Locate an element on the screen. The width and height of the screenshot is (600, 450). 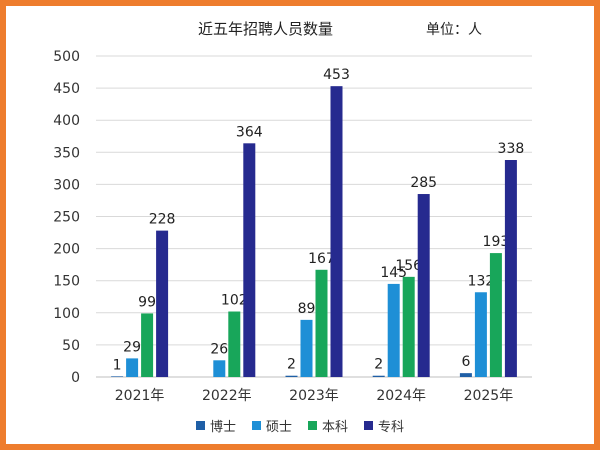
legend-item: 专科 is located at coordinates (384, 425).